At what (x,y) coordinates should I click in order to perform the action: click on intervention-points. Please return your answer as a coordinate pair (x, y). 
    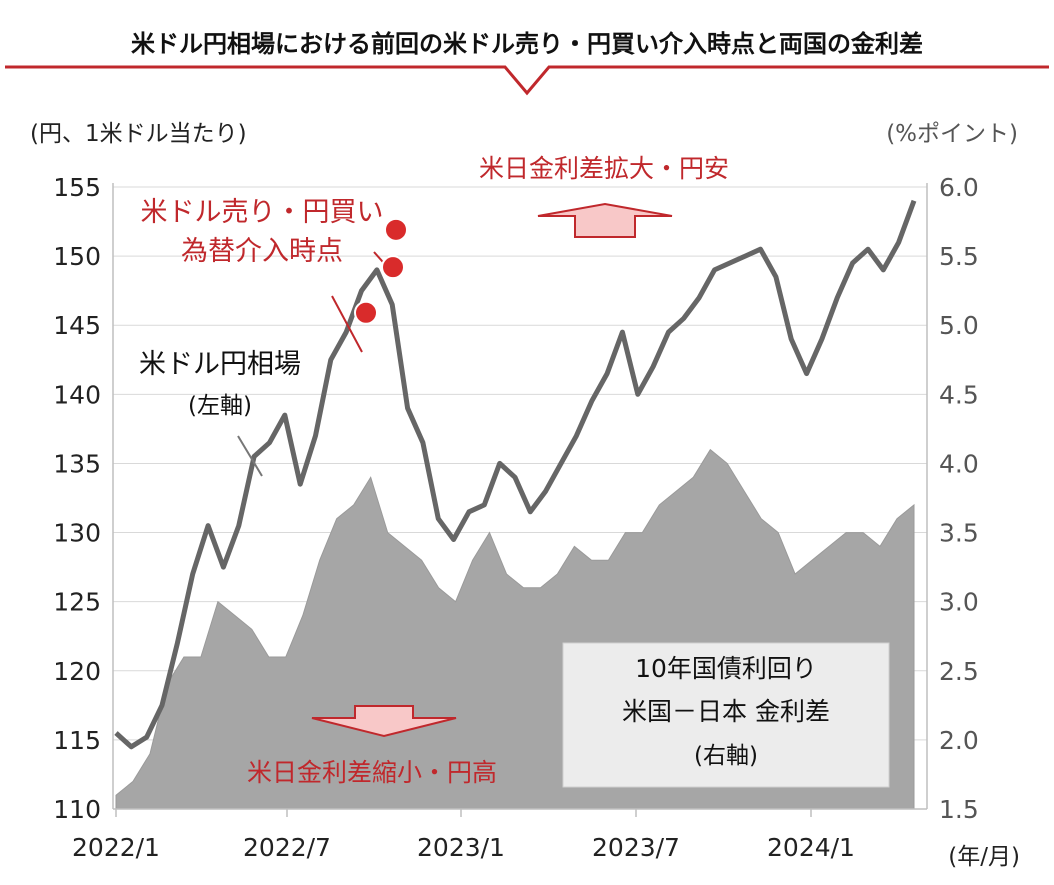
    Looking at the image, I should click on (381, 271).